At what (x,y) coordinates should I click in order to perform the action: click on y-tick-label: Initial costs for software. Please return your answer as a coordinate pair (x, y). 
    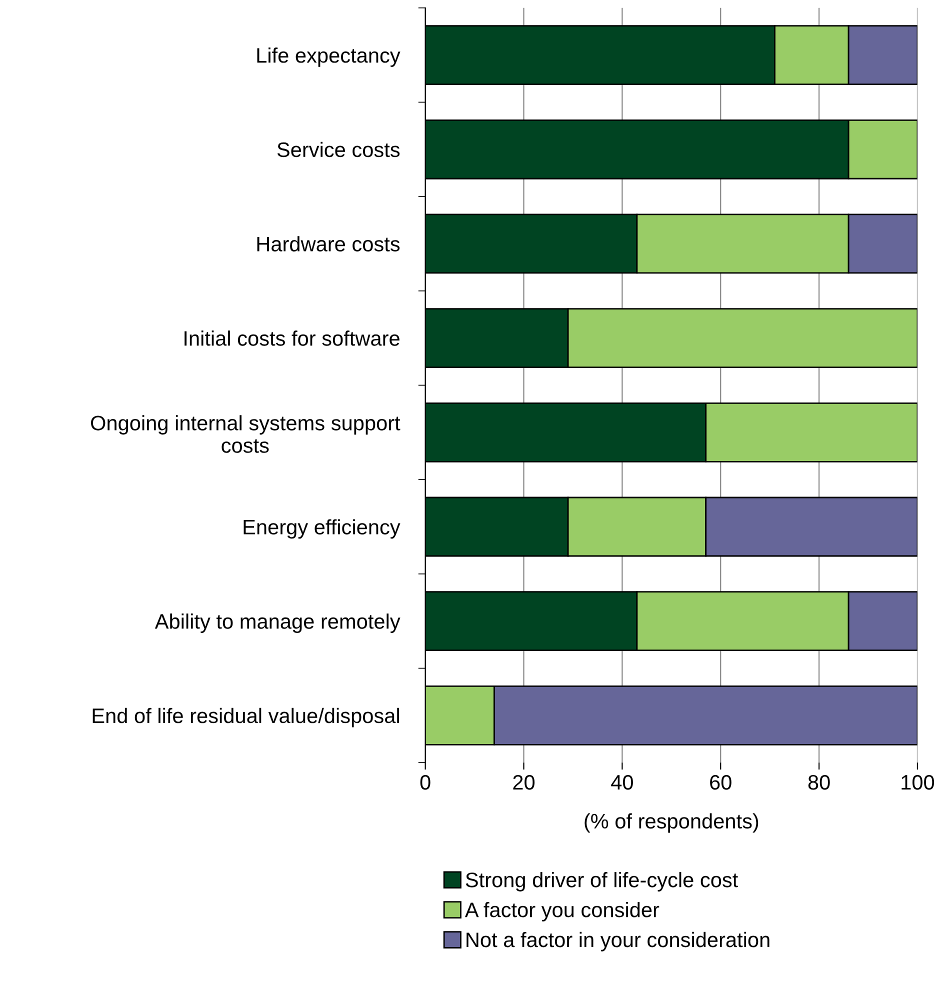
    Looking at the image, I should click on (292, 338).